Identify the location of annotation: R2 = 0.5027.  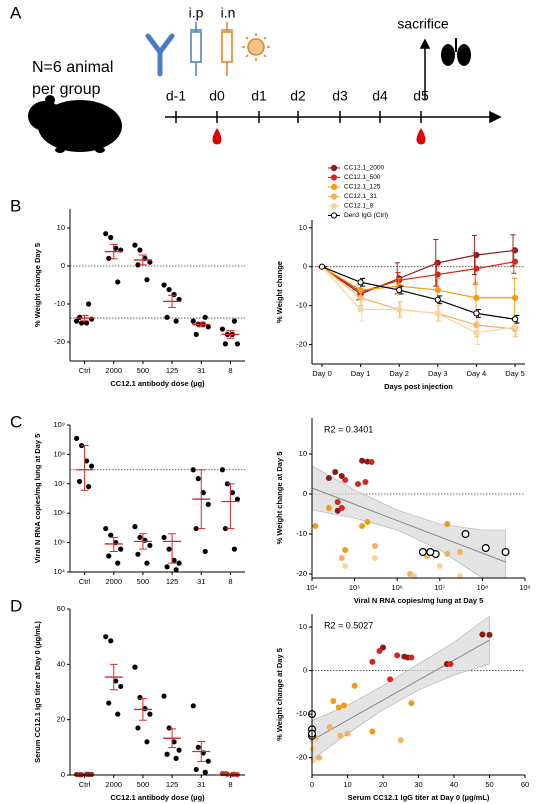
(348, 625).